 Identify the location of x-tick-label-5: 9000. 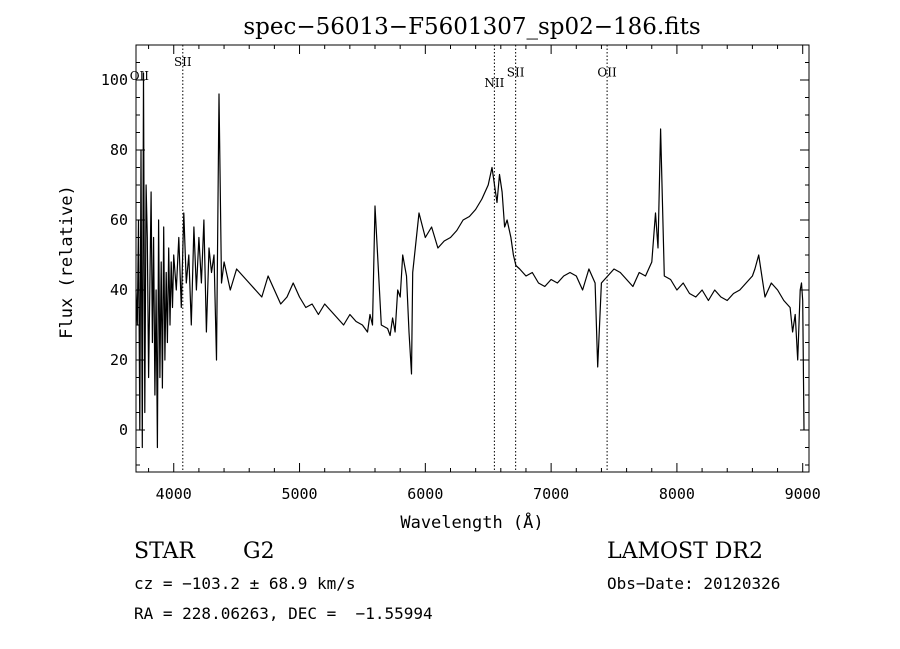
(803, 494).